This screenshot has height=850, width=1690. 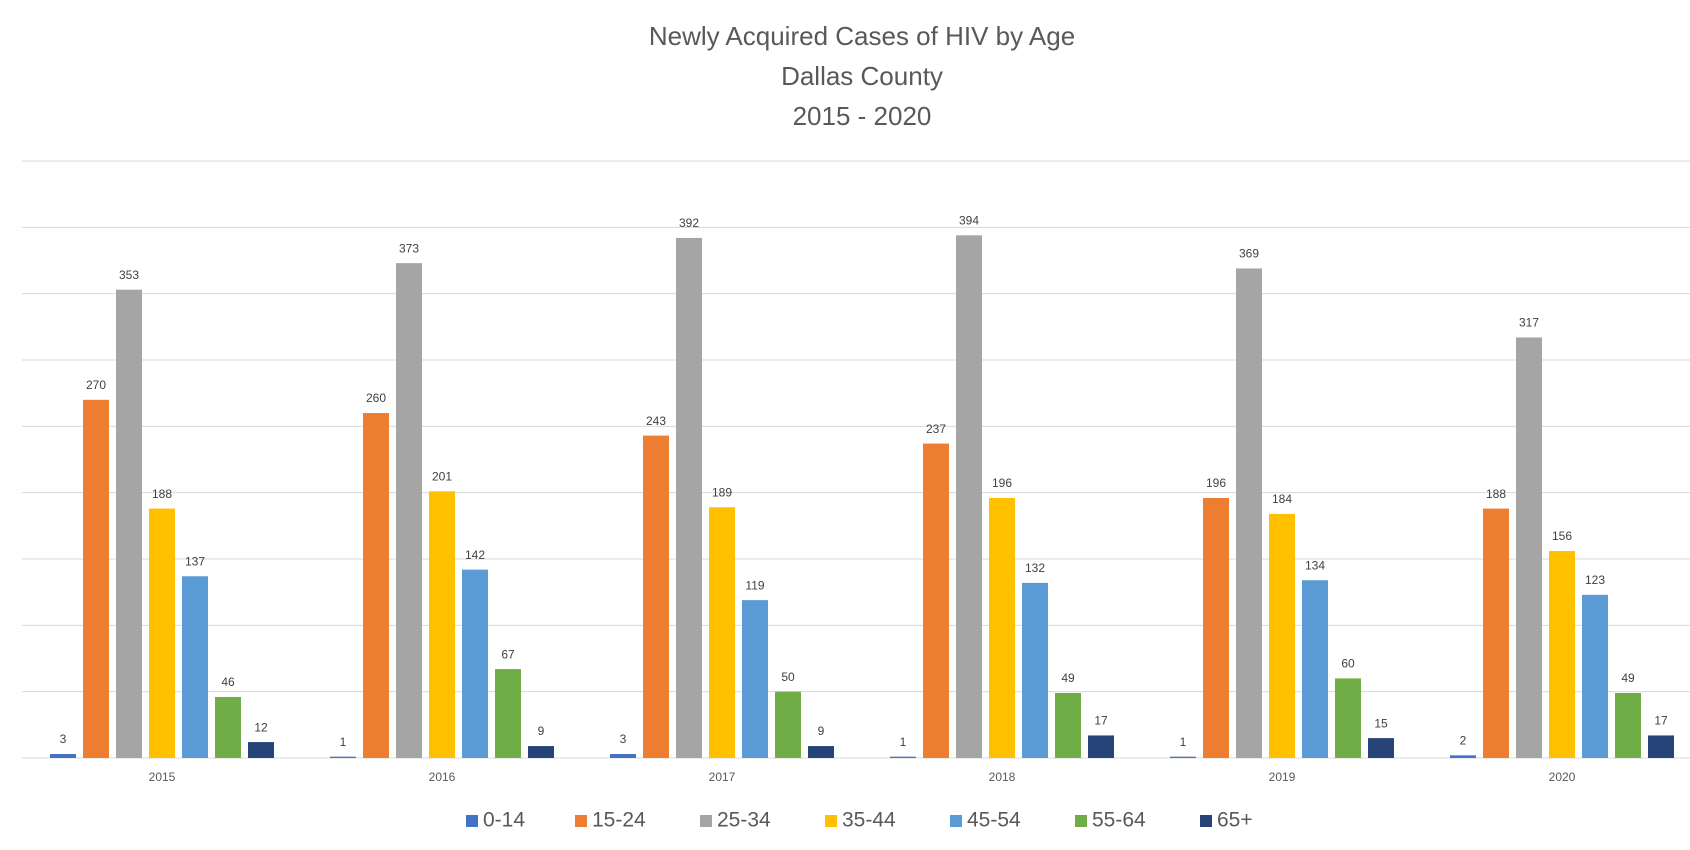 What do you see at coordinates (689, 223) in the screenshot?
I see `data-label: 392` at bounding box center [689, 223].